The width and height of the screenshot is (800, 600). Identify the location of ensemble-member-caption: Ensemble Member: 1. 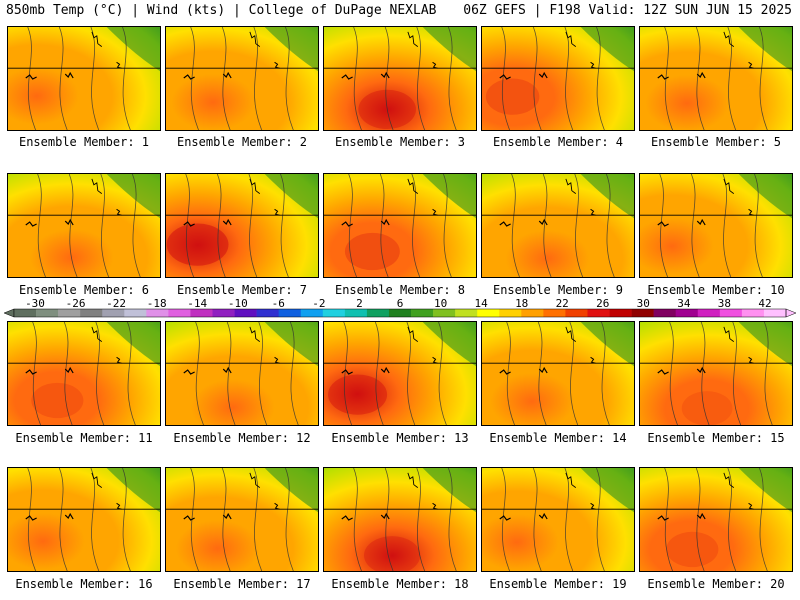
(84, 142).